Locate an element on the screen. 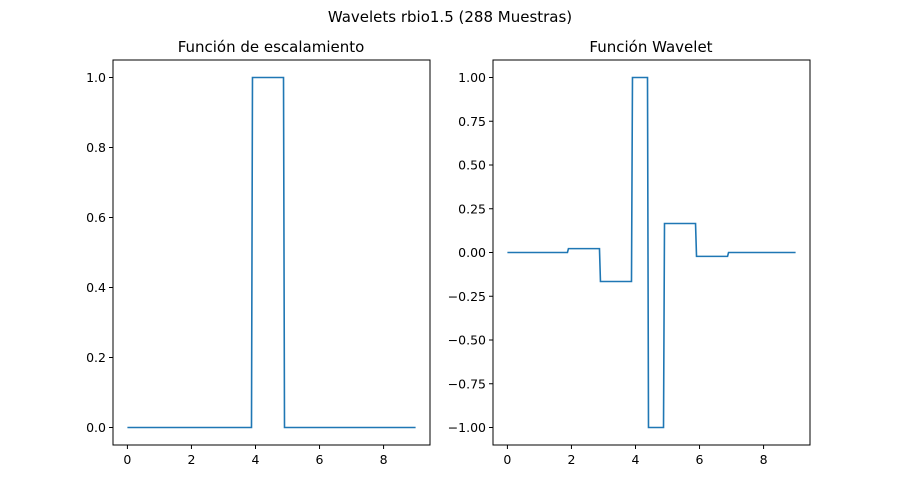 The width and height of the screenshot is (900, 500). scaling-x-tick-label: 0 is located at coordinates (127, 459).